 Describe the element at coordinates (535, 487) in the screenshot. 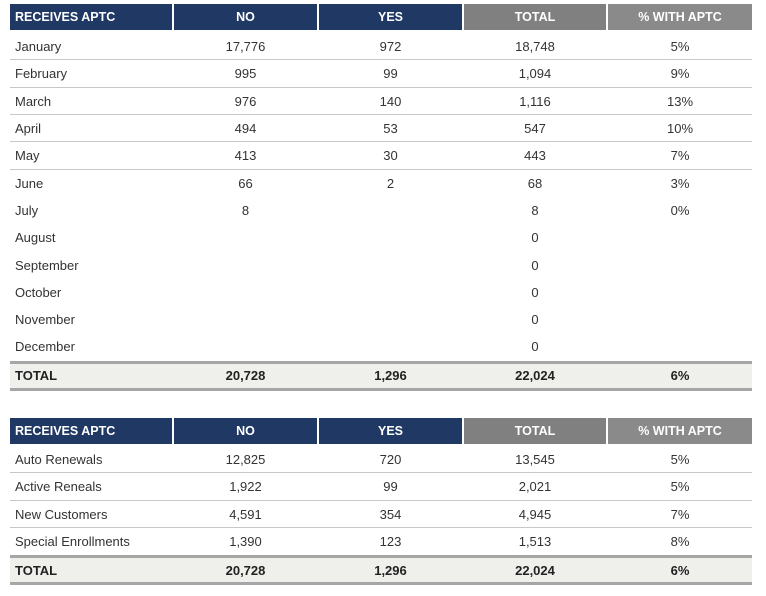

I see `table-cell: 2,021` at that location.